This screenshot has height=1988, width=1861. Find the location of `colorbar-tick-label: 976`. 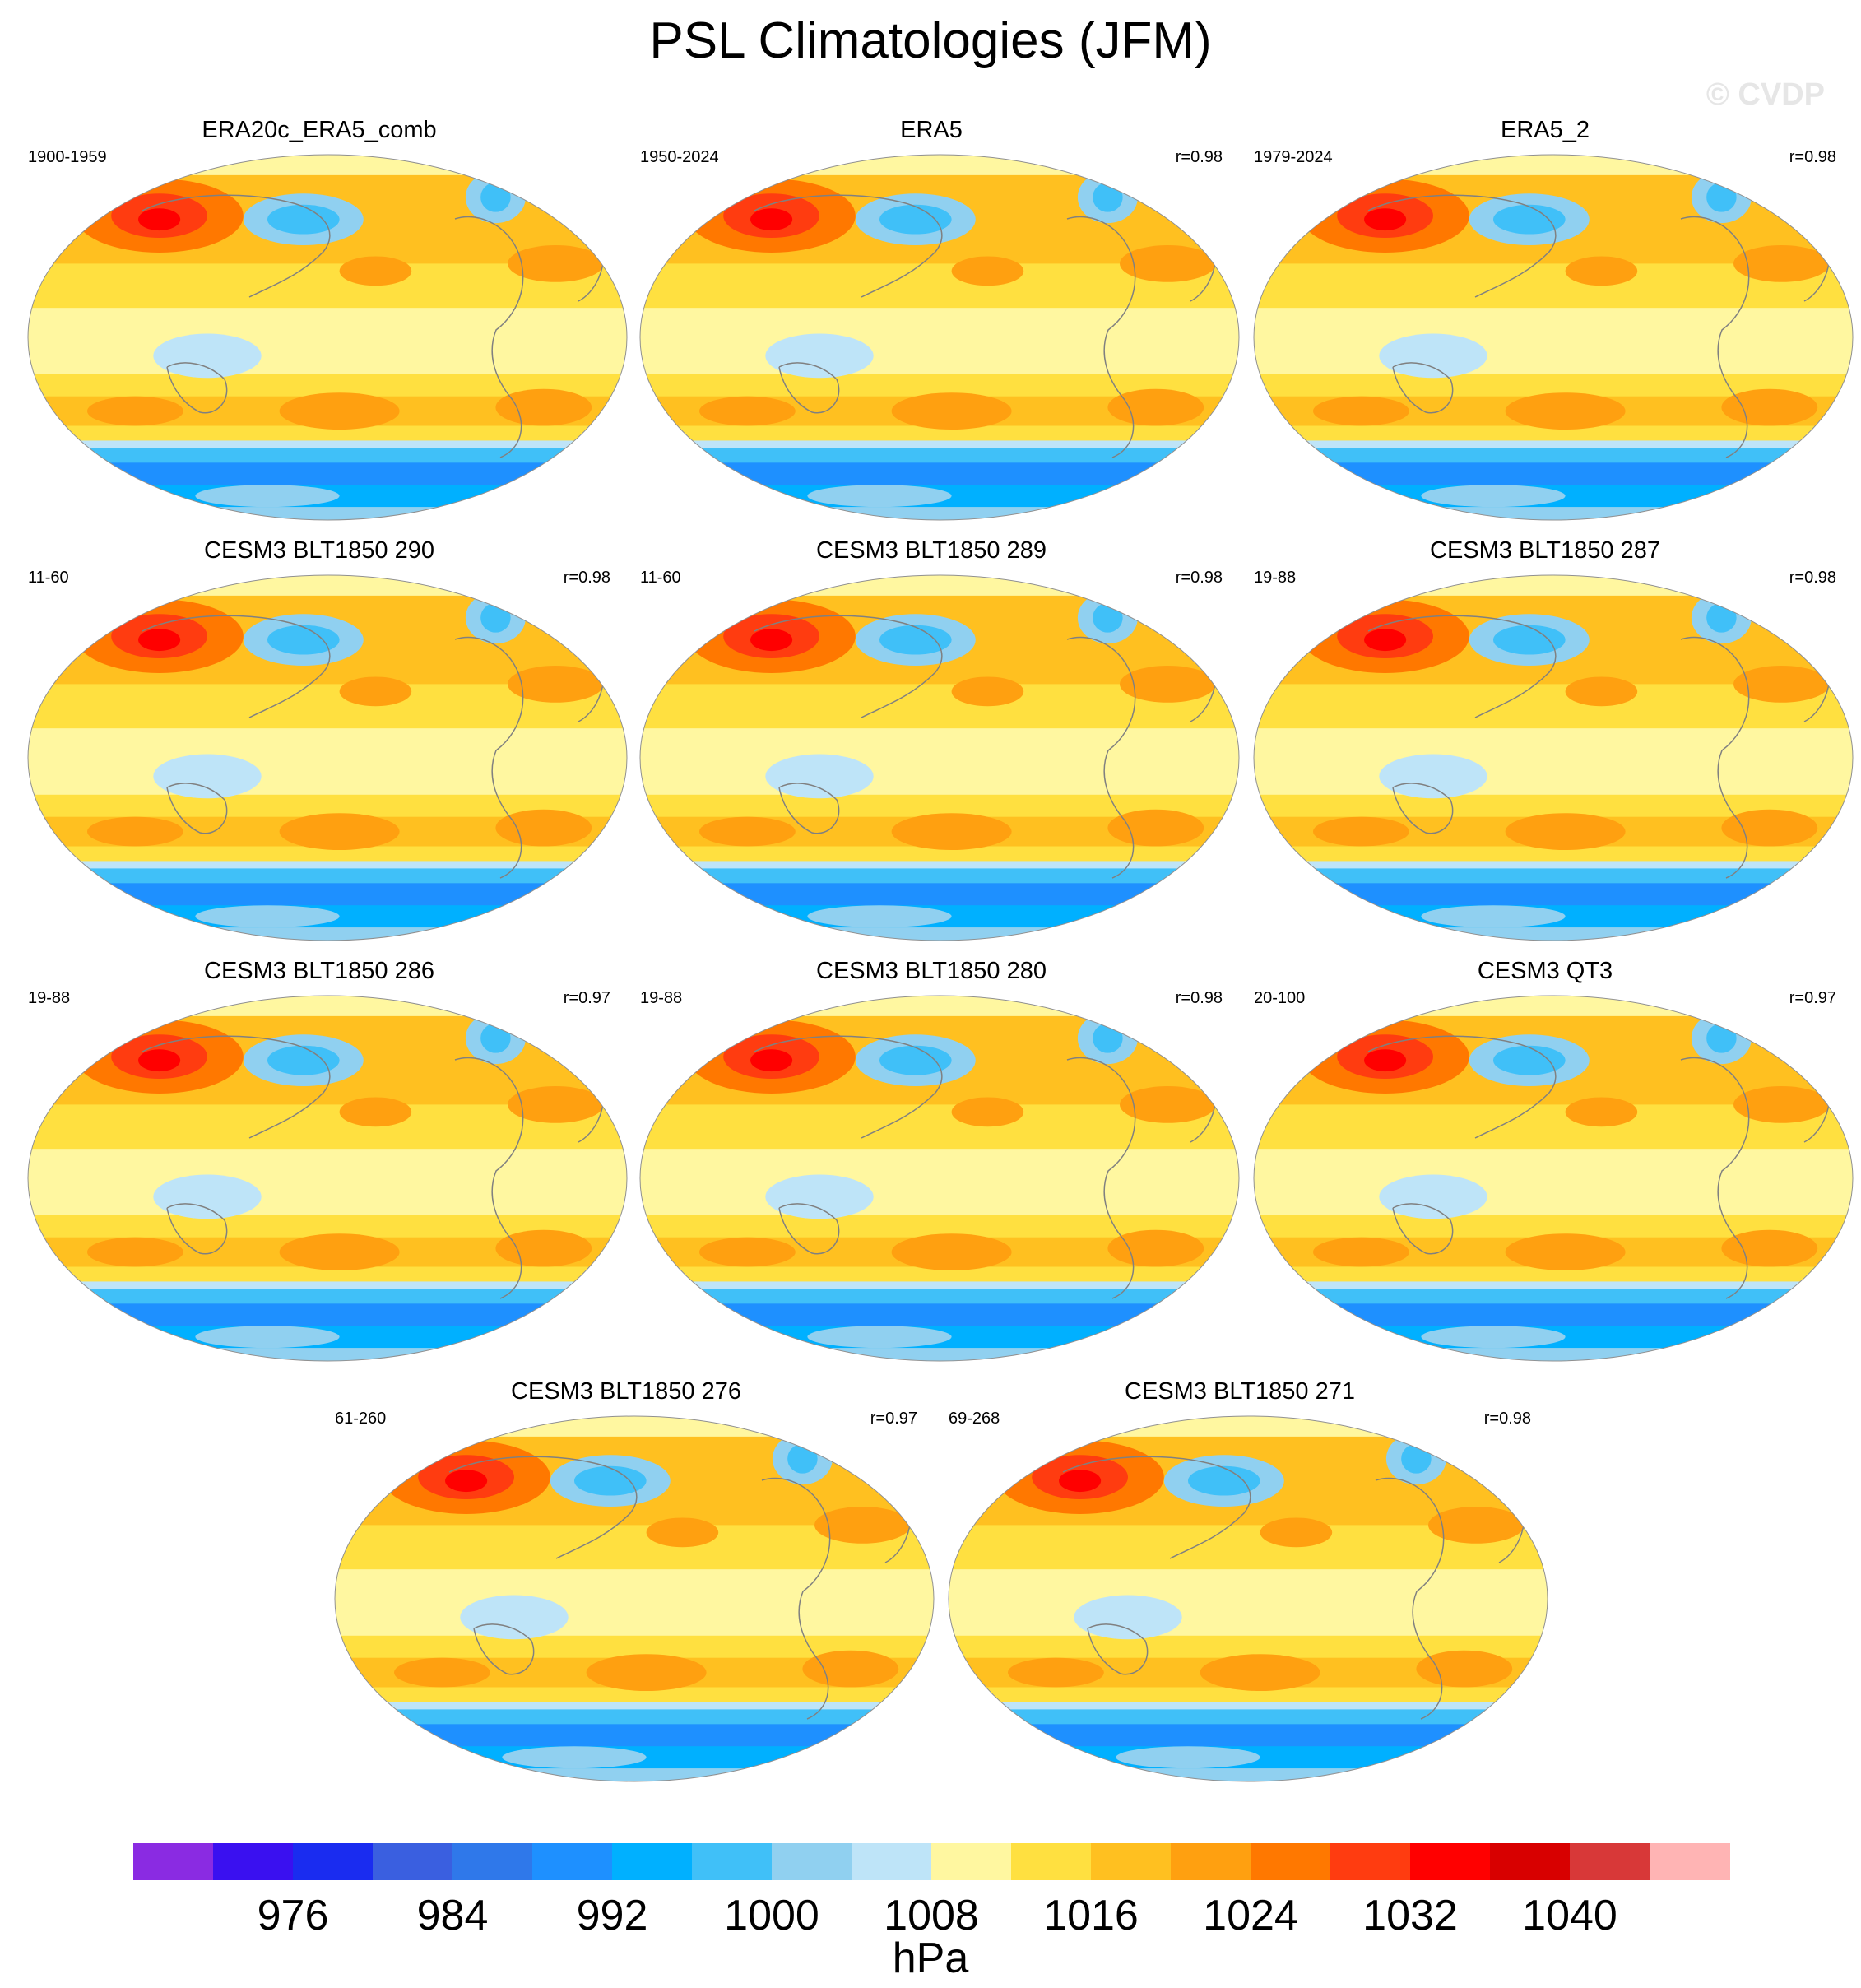

colorbar-tick-label: 976 is located at coordinates (293, 1916).